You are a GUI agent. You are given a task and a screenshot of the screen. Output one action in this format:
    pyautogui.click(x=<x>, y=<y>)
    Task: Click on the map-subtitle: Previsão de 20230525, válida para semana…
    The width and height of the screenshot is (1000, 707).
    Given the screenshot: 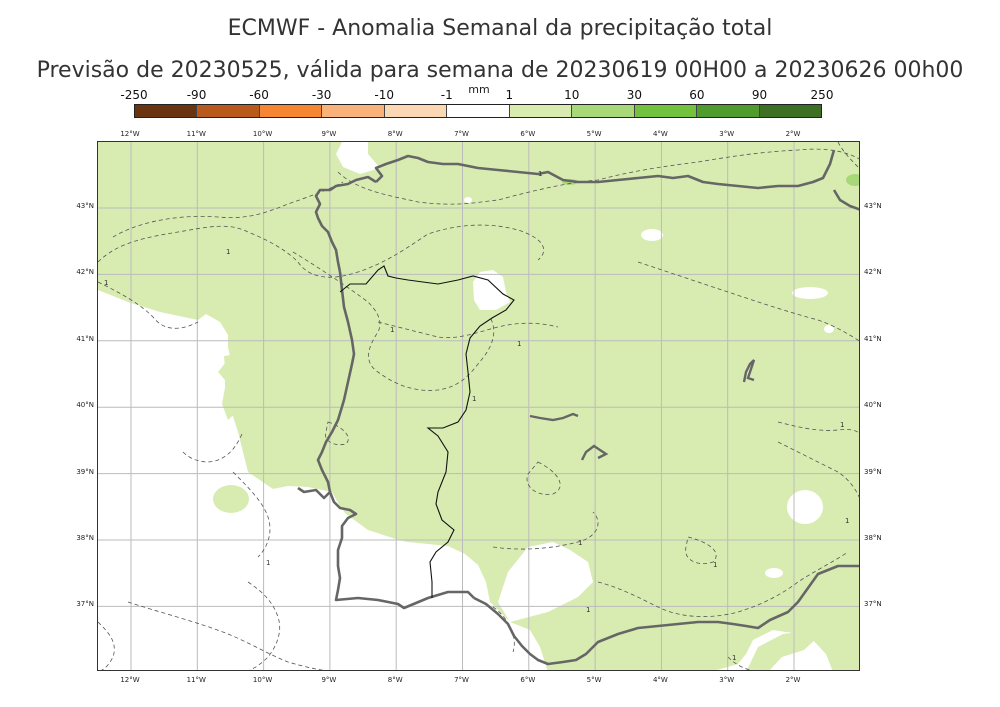 What is the action you would take?
    pyautogui.click(x=500, y=70)
    